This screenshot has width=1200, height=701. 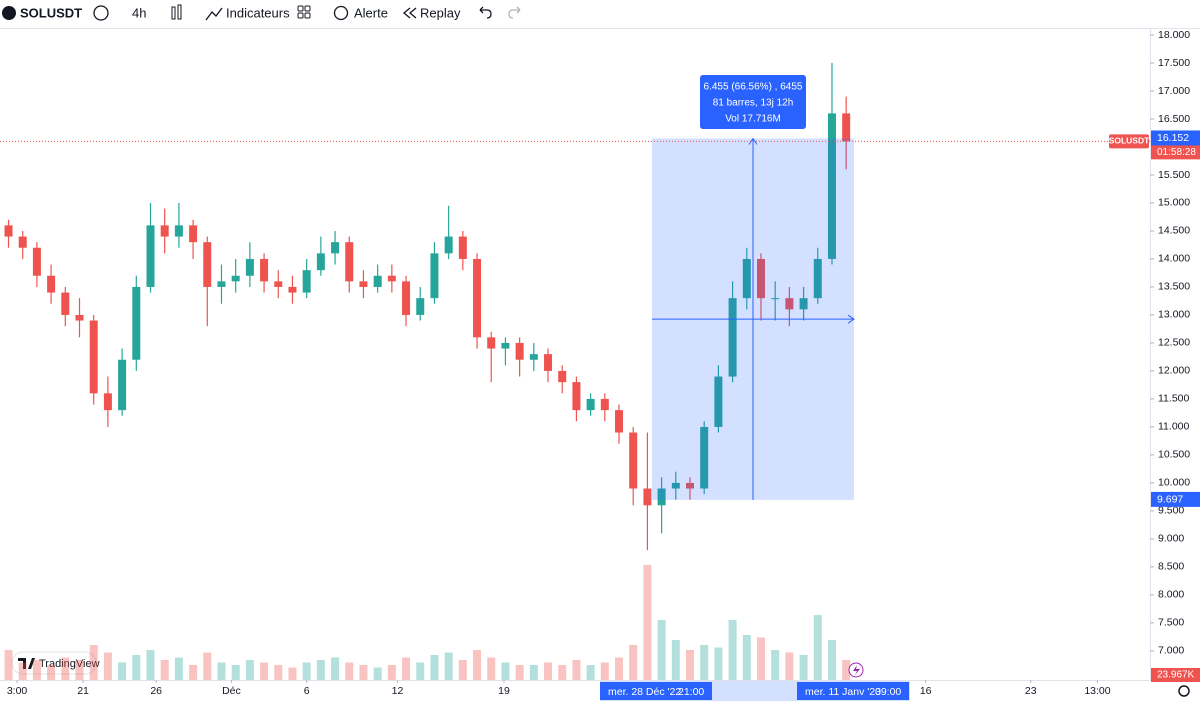 I want to click on y-tick-label: 11.000, so click(x=1173, y=427).